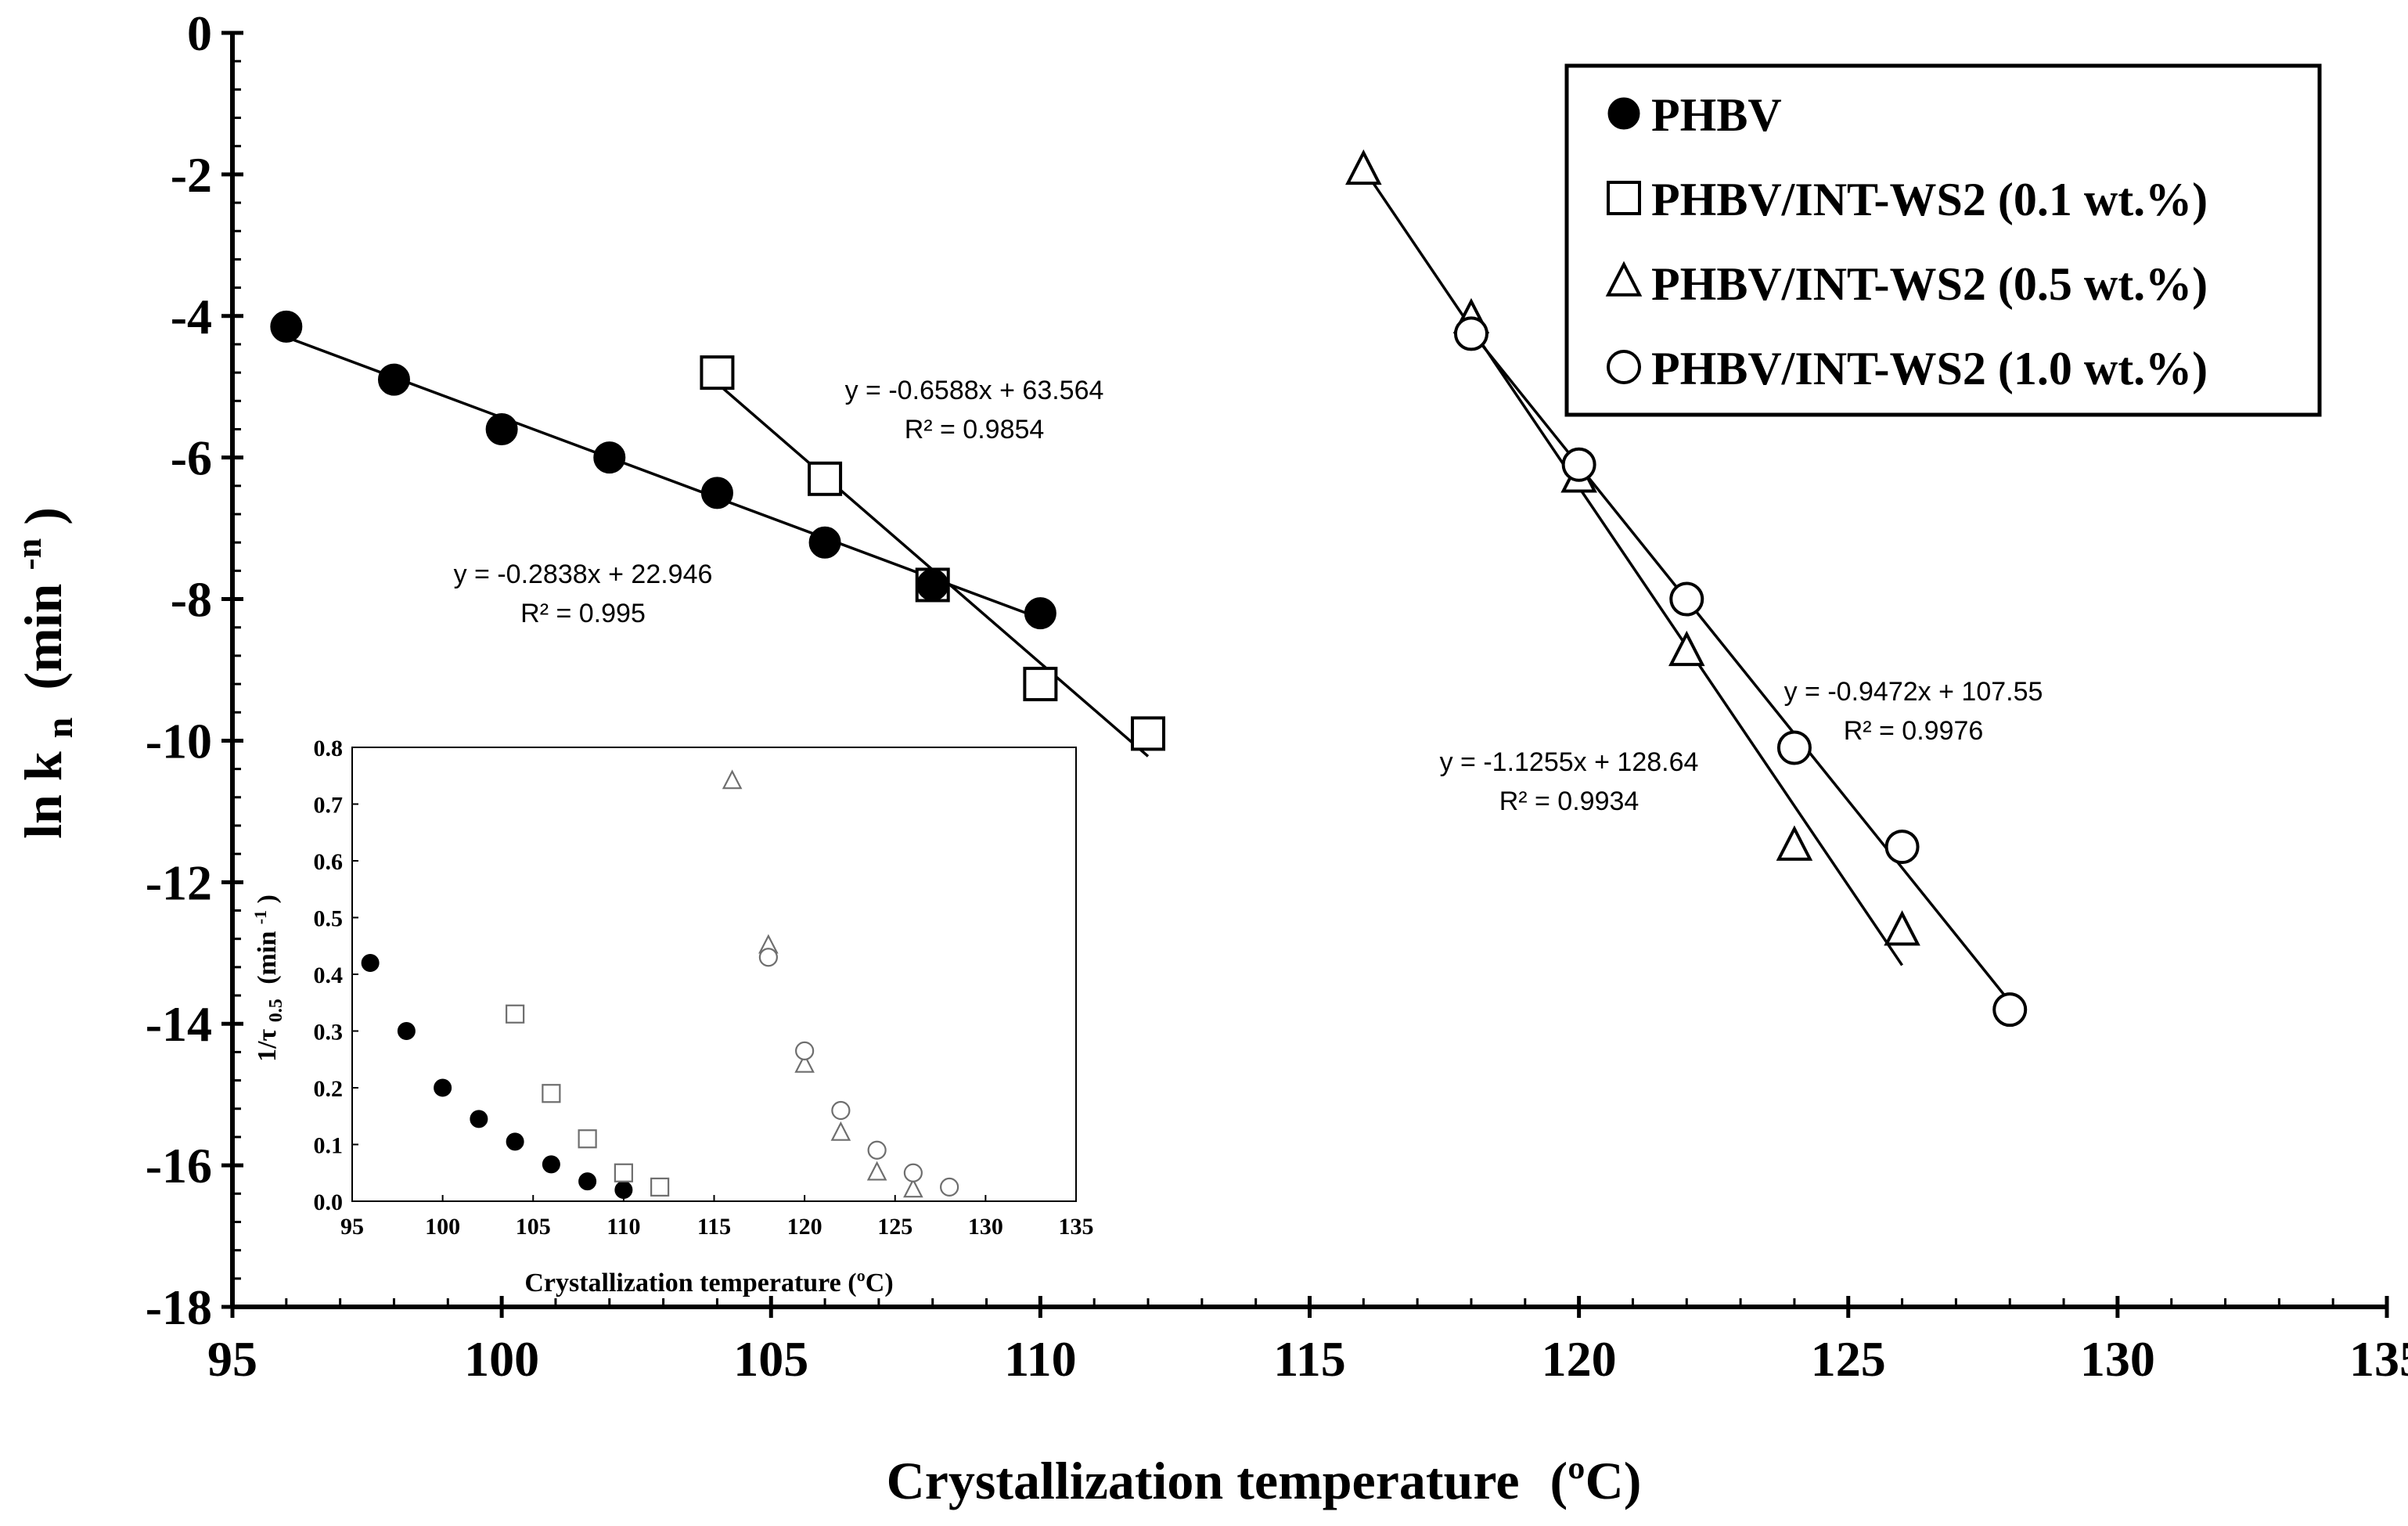 Image resolution: width=2408 pixels, height=1526 pixels. Describe the element at coordinates (1040, 1359) in the screenshot. I see `x-tick-label: 110` at that location.